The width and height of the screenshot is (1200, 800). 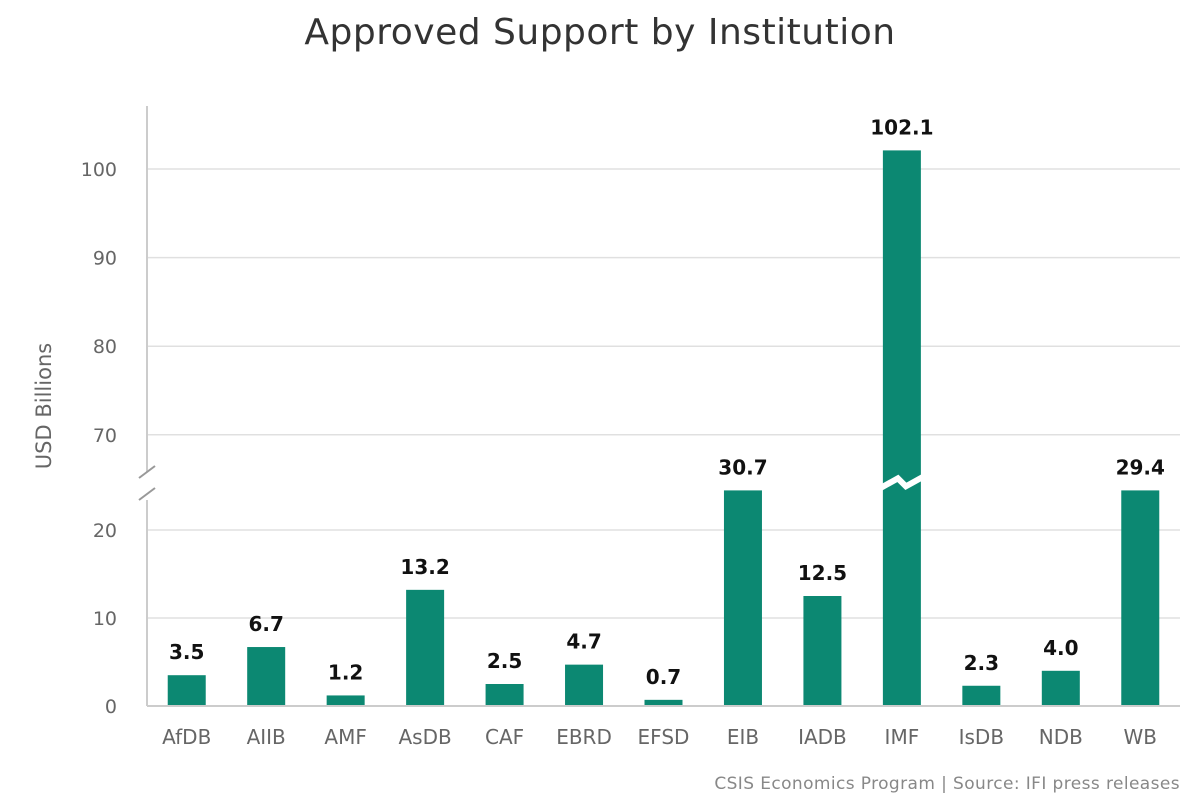 What do you see at coordinates (901, 428) in the screenshot?
I see `bar-imf` at bounding box center [901, 428].